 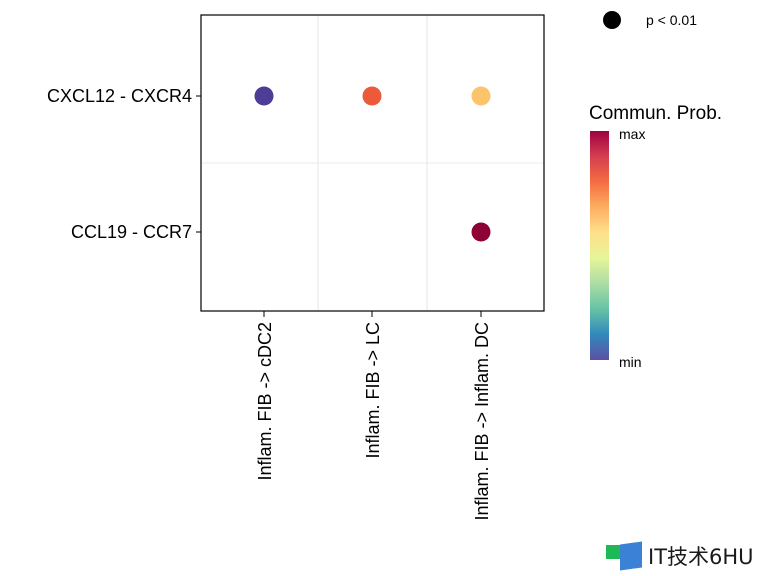 What do you see at coordinates (124, 164) in the screenshot?
I see `y-axis: CXCL12 - CXCR4 CCL19 - CCR7` at bounding box center [124, 164].